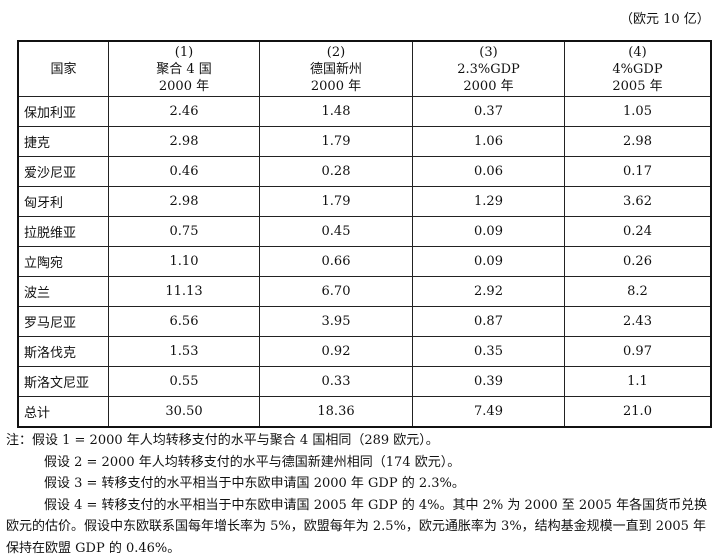 The image size is (723, 559). Describe the element at coordinates (638, 292) in the screenshot. I see `value-cell: 8.2` at that location.